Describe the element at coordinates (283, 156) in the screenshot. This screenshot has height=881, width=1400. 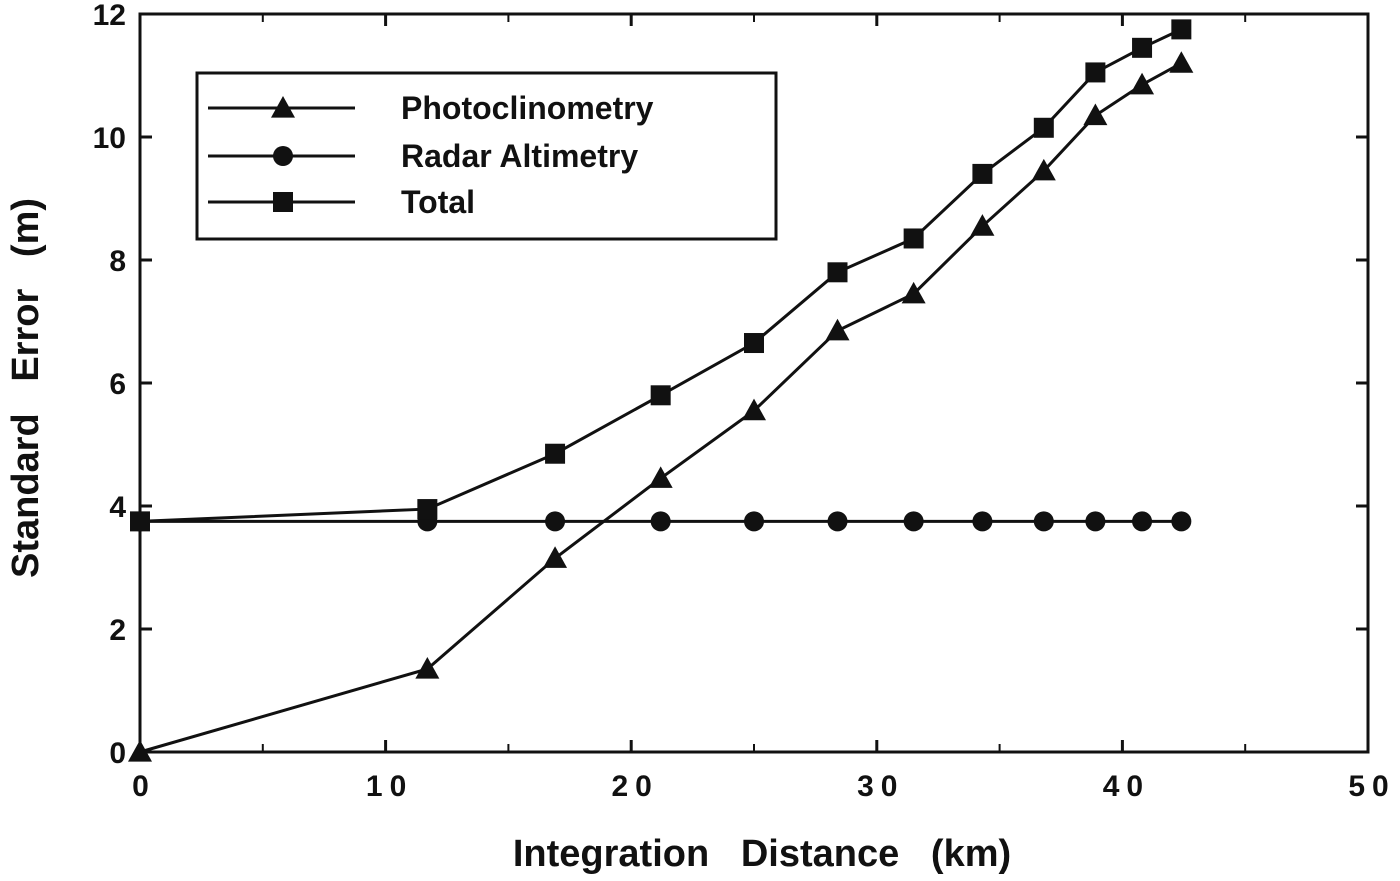
I see `legend-marker-circle` at that location.